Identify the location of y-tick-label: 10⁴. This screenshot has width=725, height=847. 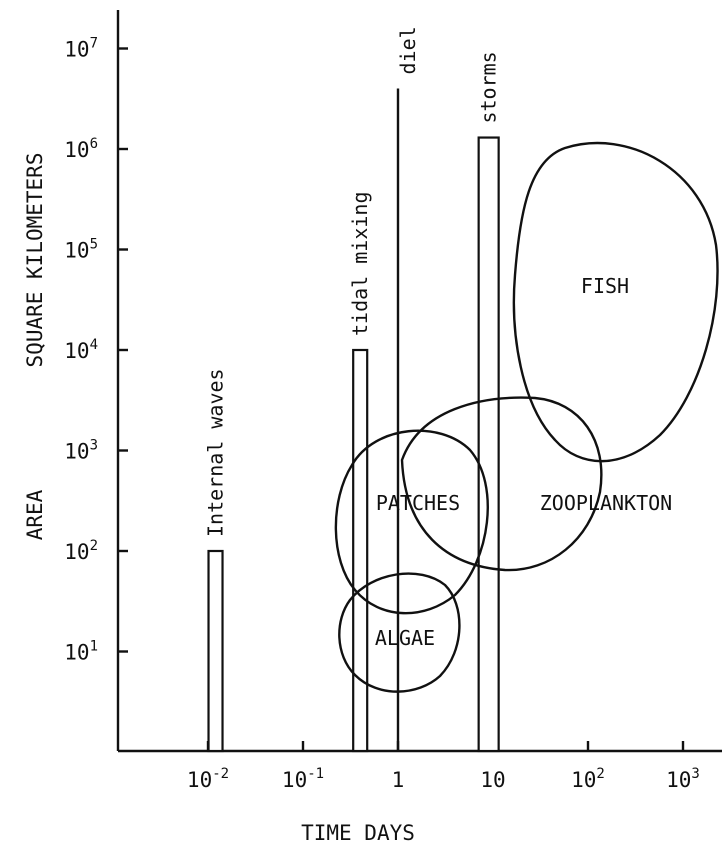
(81, 350).